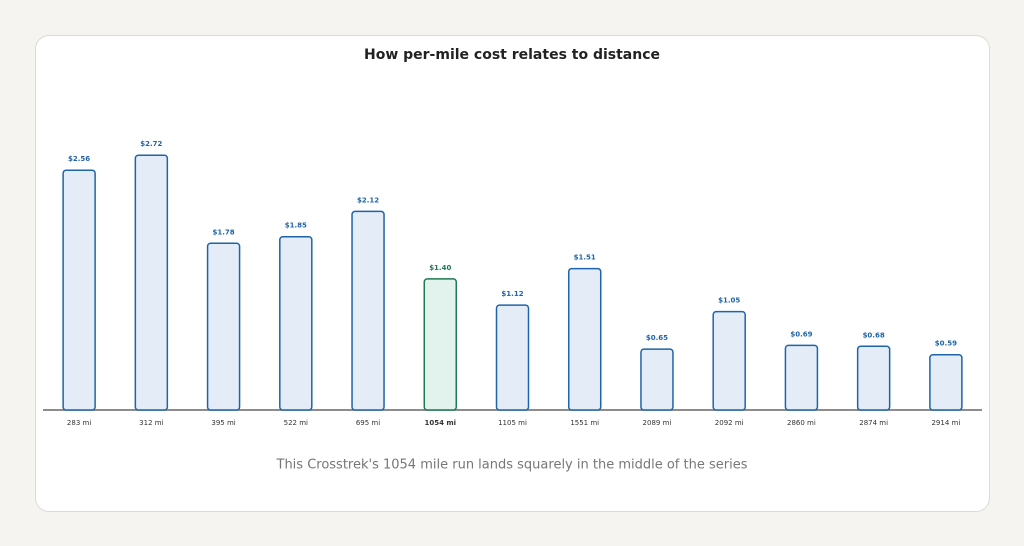 The width and height of the screenshot is (1024, 546). I want to click on value-label: $1.51, so click(585, 258).